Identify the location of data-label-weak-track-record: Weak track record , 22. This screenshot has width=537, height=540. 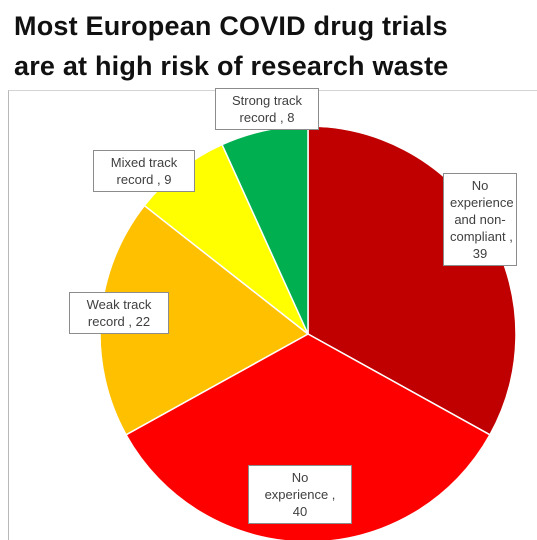
(119, 313).